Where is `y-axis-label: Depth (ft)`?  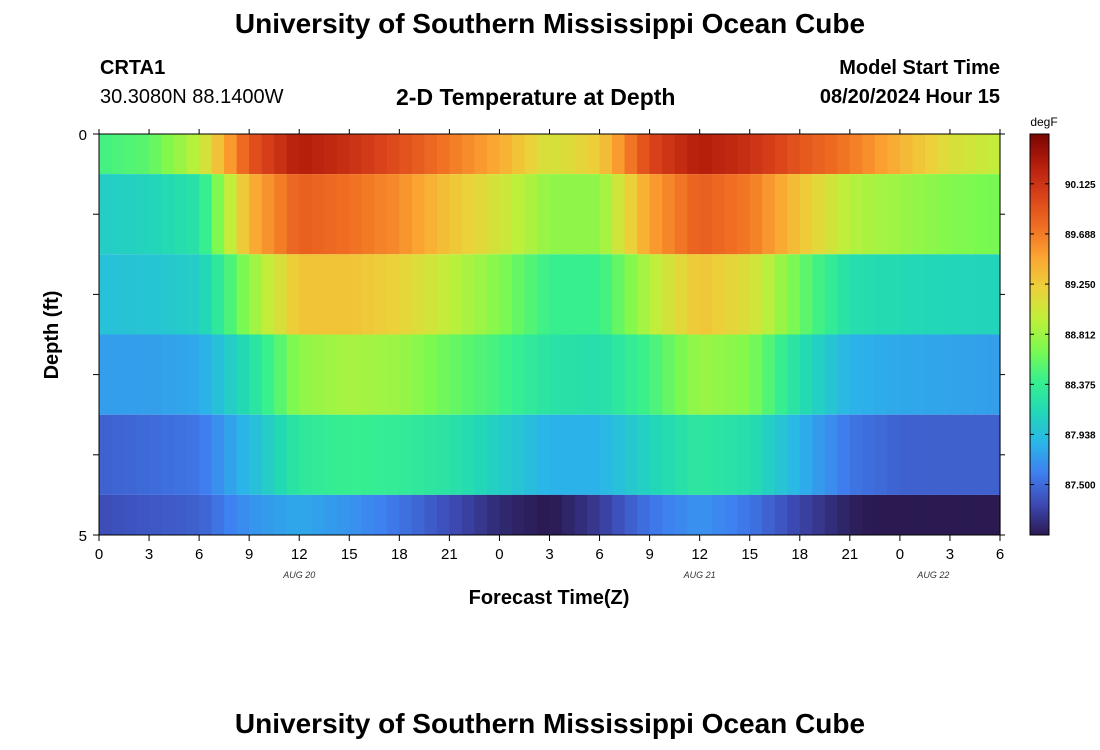
y-axis-label: Depth (ft) is located at coordinates (52, 335).